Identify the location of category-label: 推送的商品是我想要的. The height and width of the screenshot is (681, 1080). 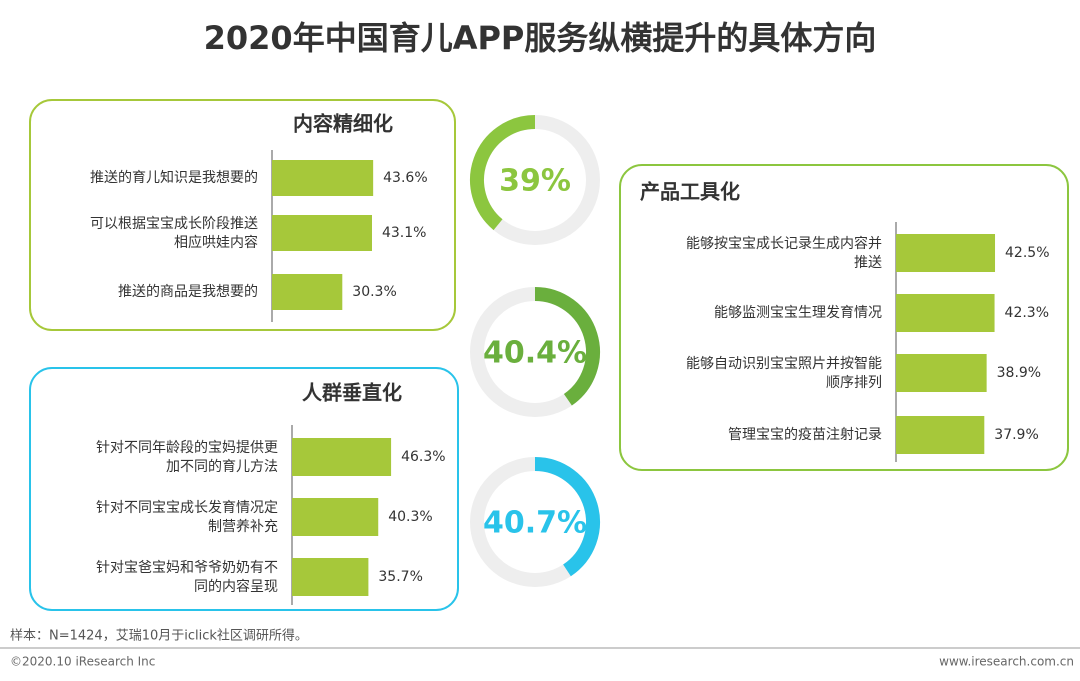
(188, 292).